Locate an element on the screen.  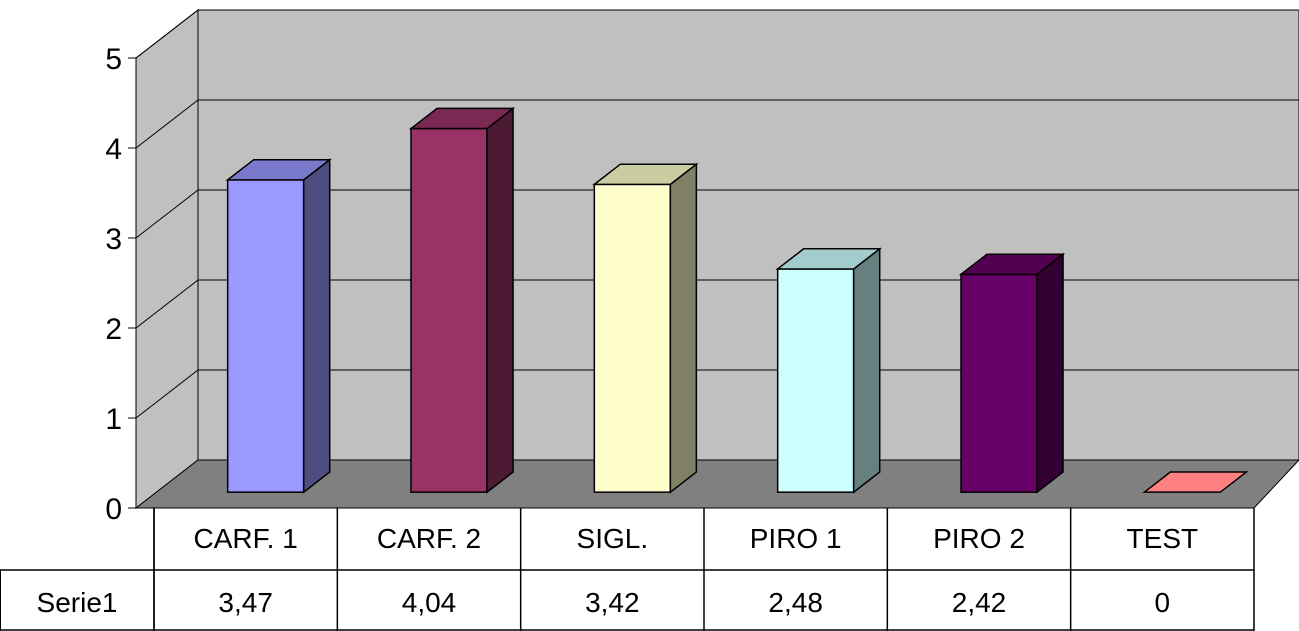
data-label: 3,47 is located at coordinates (245, 602).